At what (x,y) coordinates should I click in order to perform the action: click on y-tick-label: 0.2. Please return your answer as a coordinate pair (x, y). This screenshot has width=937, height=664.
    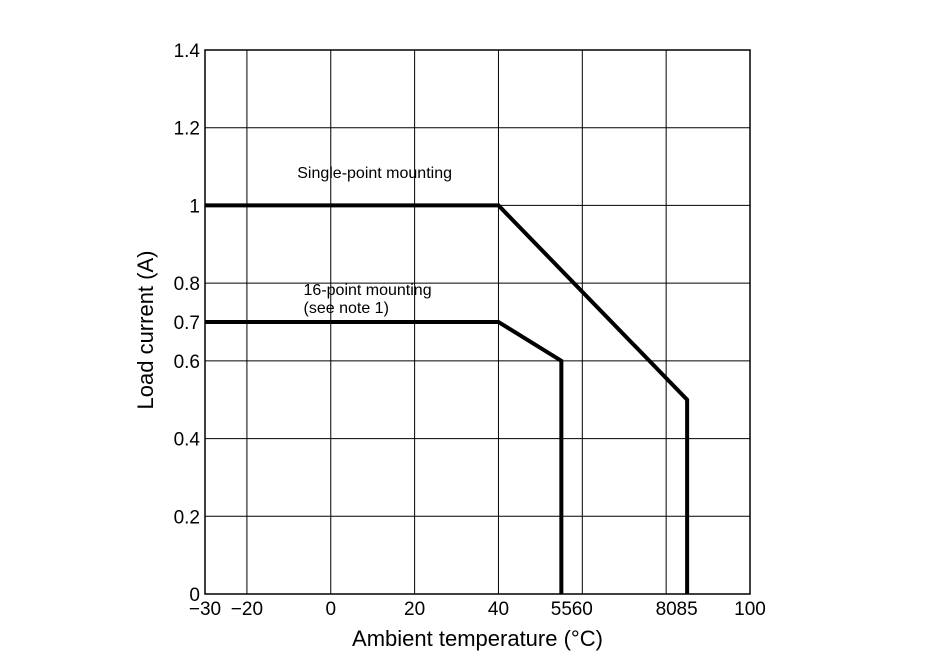
    Looking at the image, I should click on (187, 517).